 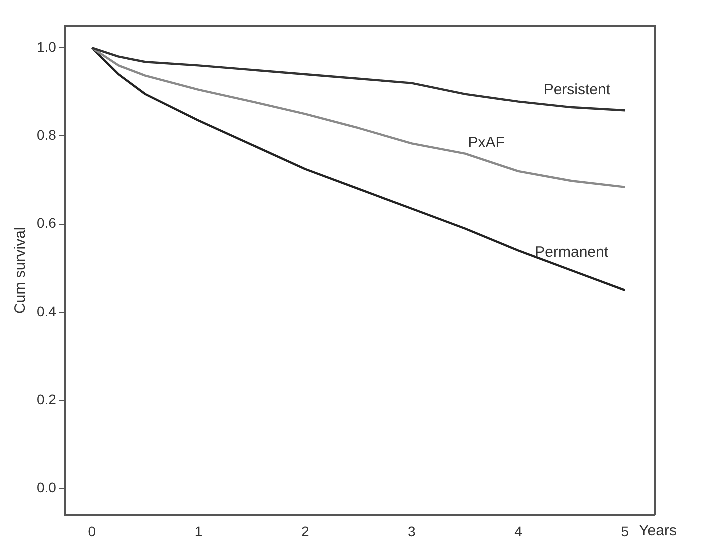 What do you see at coordinates (658, 531) in the screenshot?
I see `x-axis-title: Years` at bounding box center [658, 531].